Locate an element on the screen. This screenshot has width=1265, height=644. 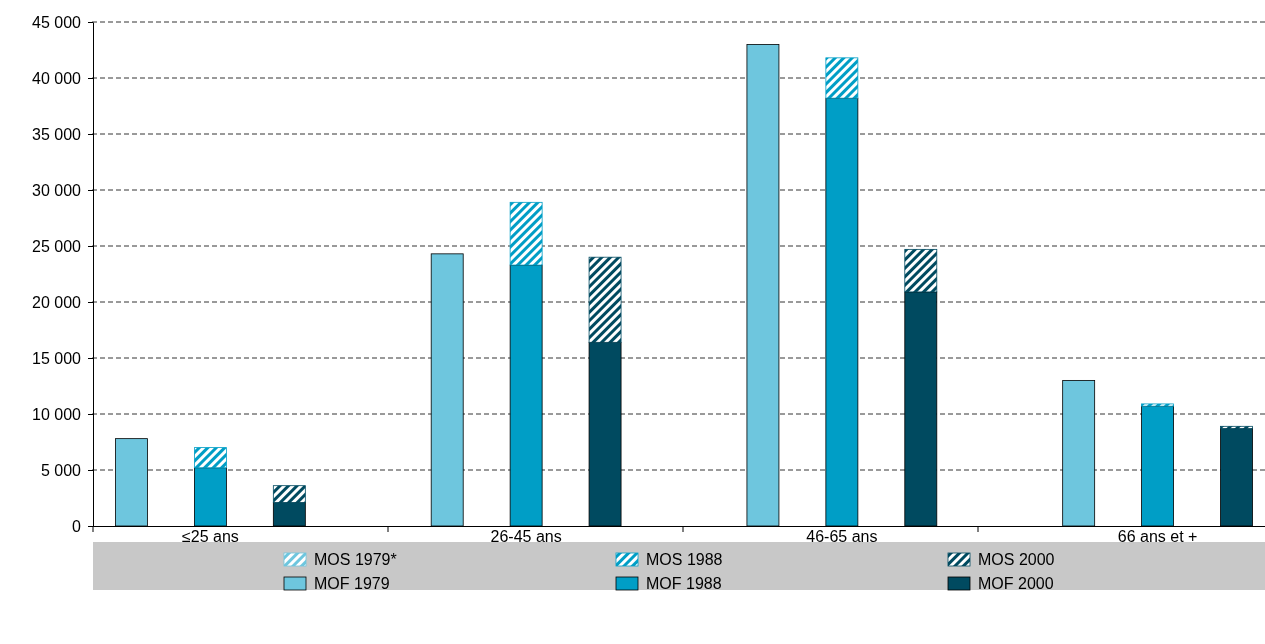
y-tick-label: 25 000 is located at coordinates (57, 246).